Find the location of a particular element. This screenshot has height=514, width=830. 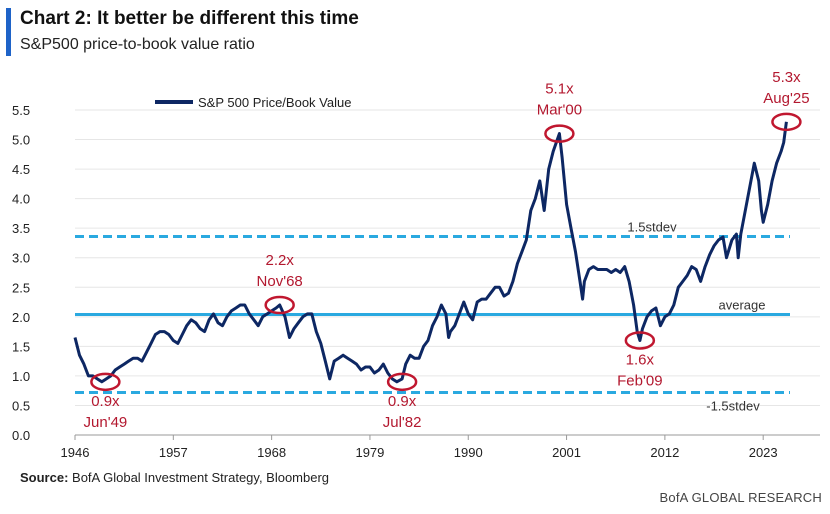

y-tick-label: 3.0 is located at coordinates (21, 258).